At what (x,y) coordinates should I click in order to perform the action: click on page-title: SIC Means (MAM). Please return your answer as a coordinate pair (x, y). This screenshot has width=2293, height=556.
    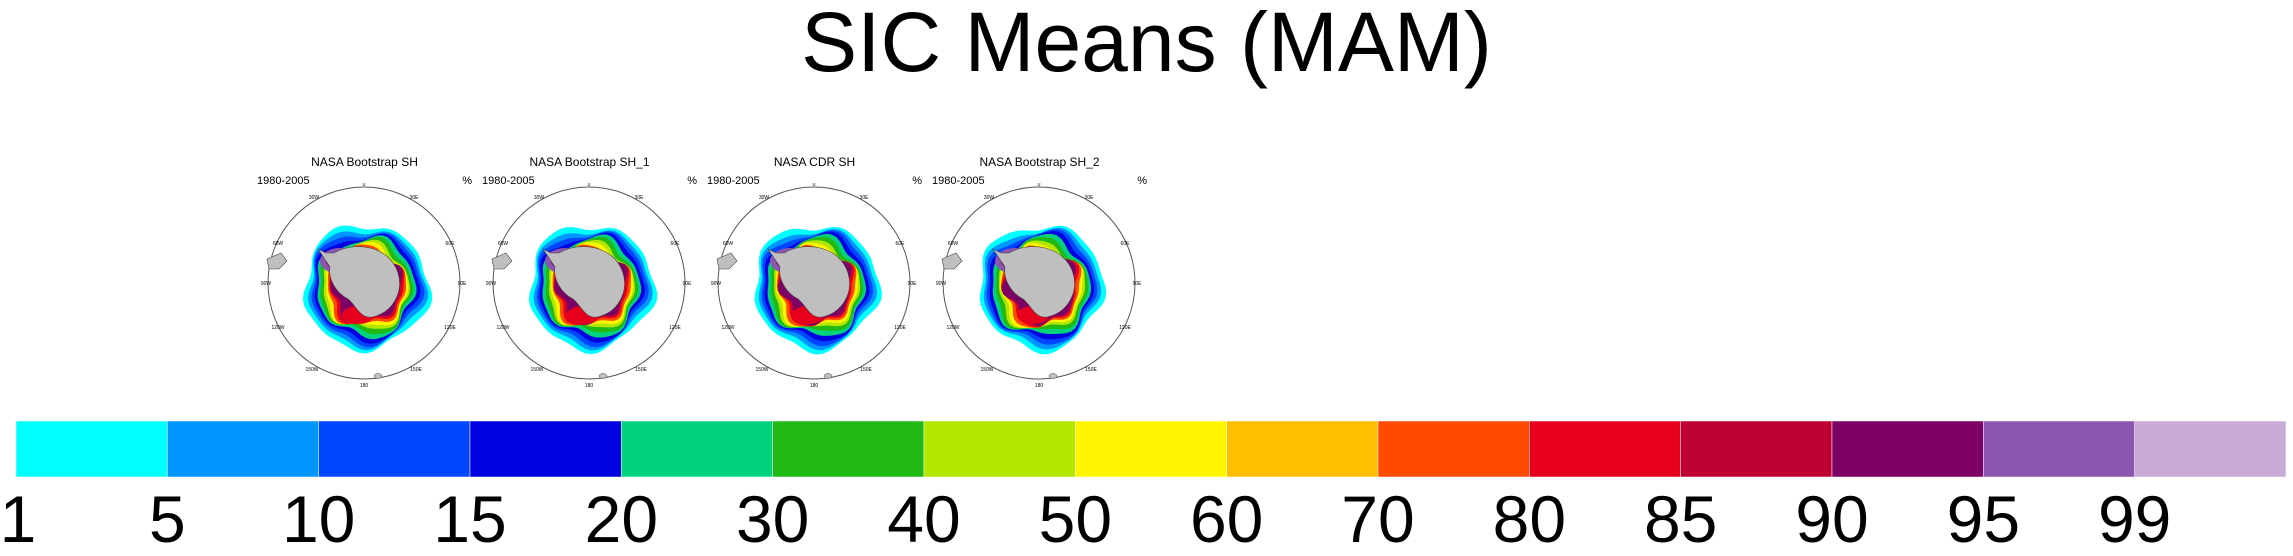
    Looking at the image, I should click on (1146, 44).